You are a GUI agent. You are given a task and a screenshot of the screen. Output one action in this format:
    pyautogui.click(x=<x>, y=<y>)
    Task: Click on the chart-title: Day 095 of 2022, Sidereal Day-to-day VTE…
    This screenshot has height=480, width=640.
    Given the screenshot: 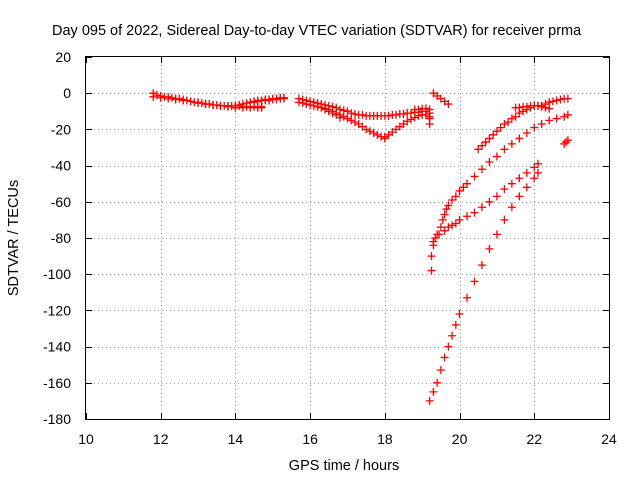 What is the action you would take?
    pyautogui.click(x=317, y=31)
    